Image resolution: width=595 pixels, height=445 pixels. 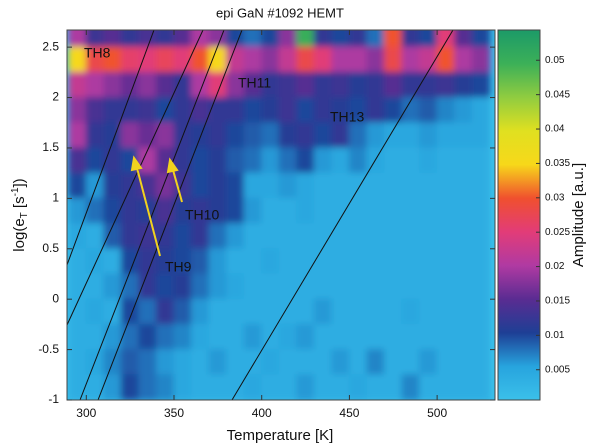 I want to click on arrow-head, so click(x=172, y=165).